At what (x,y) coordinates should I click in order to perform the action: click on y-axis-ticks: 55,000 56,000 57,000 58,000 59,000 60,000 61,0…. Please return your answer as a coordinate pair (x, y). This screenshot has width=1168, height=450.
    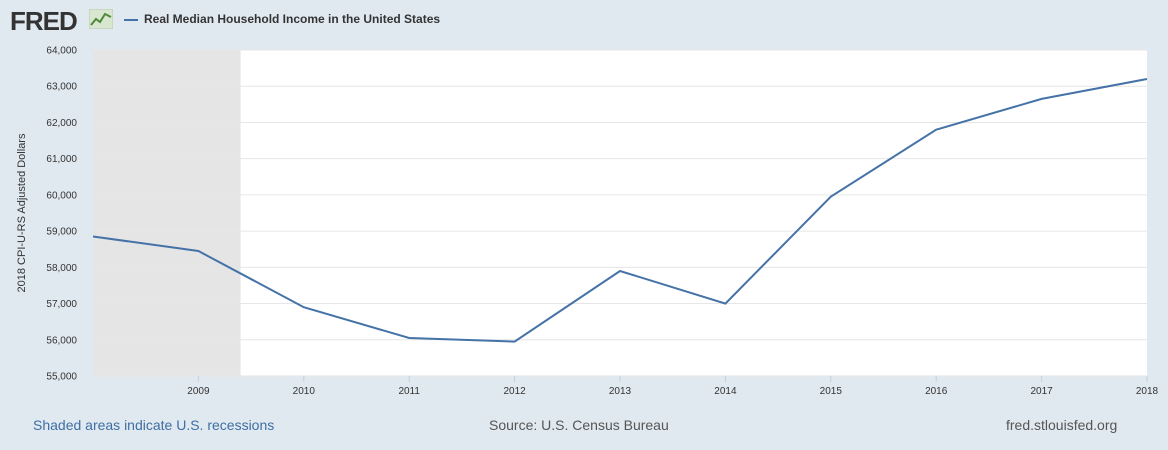
    Looking at the image, I should click on (61, 214).